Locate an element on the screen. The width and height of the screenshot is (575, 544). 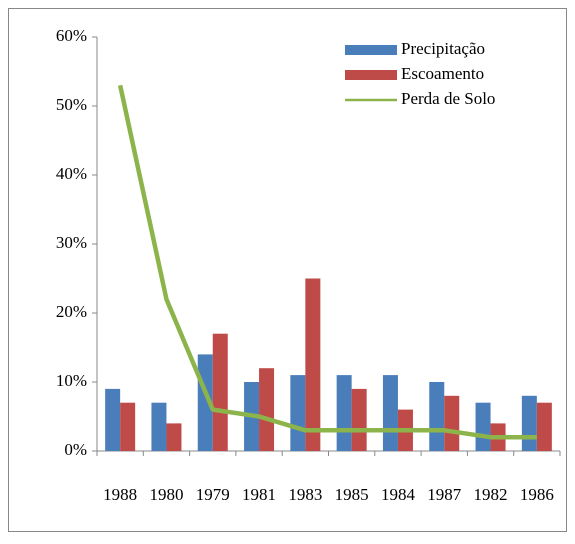
x-tick-label: 1981 is located at coordinates (259, 494).